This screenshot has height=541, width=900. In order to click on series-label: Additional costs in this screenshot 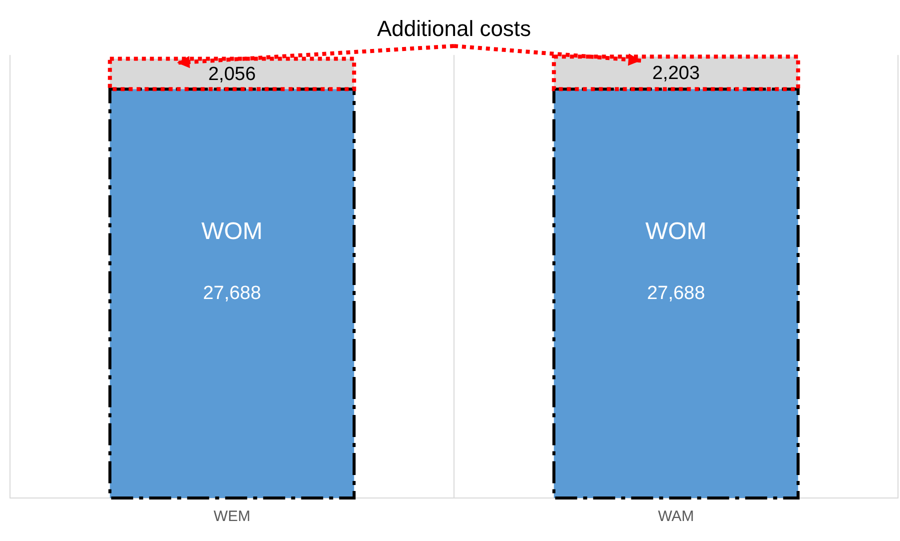, I will do `click(454, 29)`.